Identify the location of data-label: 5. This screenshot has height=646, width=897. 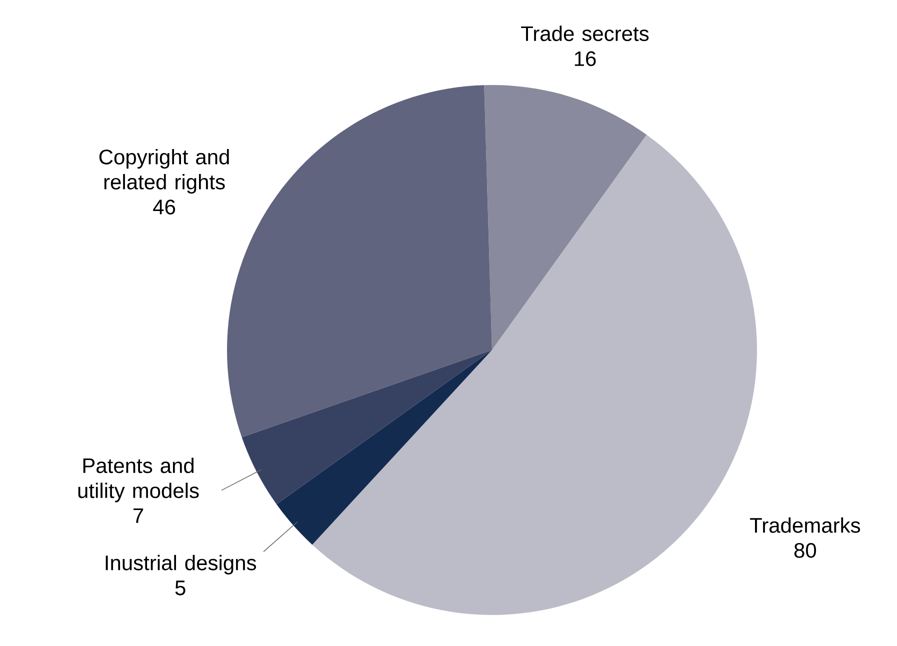
(180, 588).